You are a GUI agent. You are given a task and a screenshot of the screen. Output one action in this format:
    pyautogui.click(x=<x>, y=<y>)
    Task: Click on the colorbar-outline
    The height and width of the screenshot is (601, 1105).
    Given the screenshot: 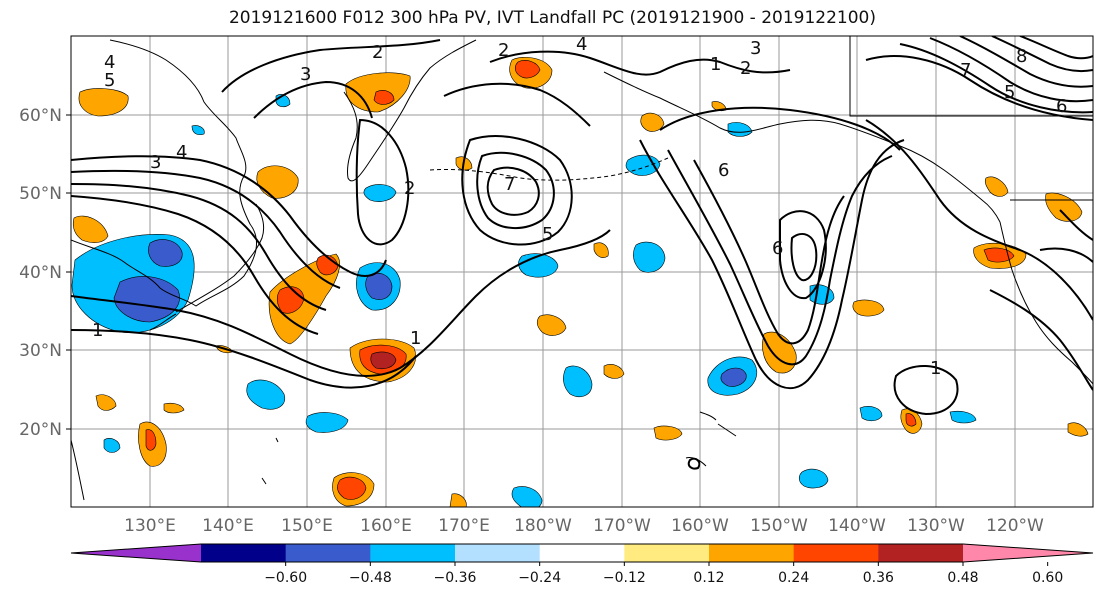 What is the action you would take?
    pyautogui.click(x=582, y=553)
    